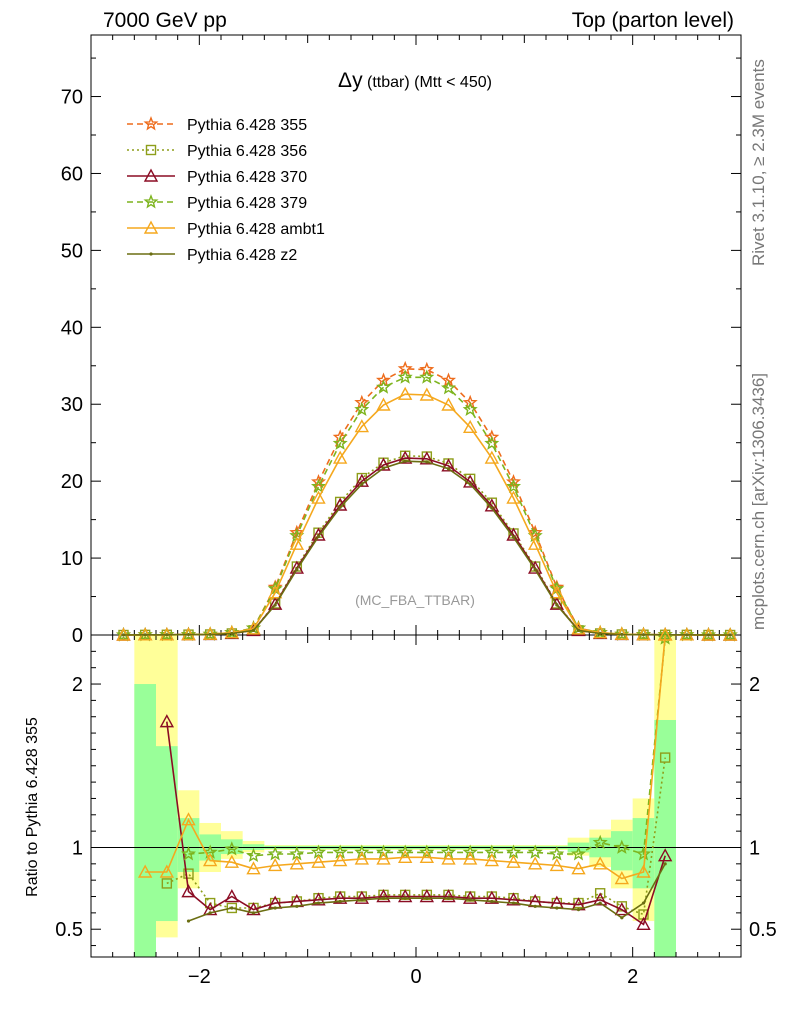 This screenshot has height=1024, width=786. What do you see at coordinates (145, 820) in the screenshot?
I see `band-green` at bounding box center [145, 820].